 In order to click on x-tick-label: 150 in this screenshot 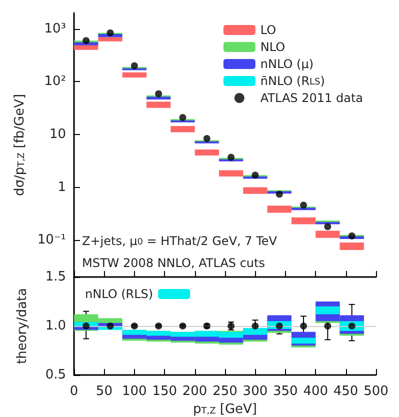, I will do `click(165, 391)`.